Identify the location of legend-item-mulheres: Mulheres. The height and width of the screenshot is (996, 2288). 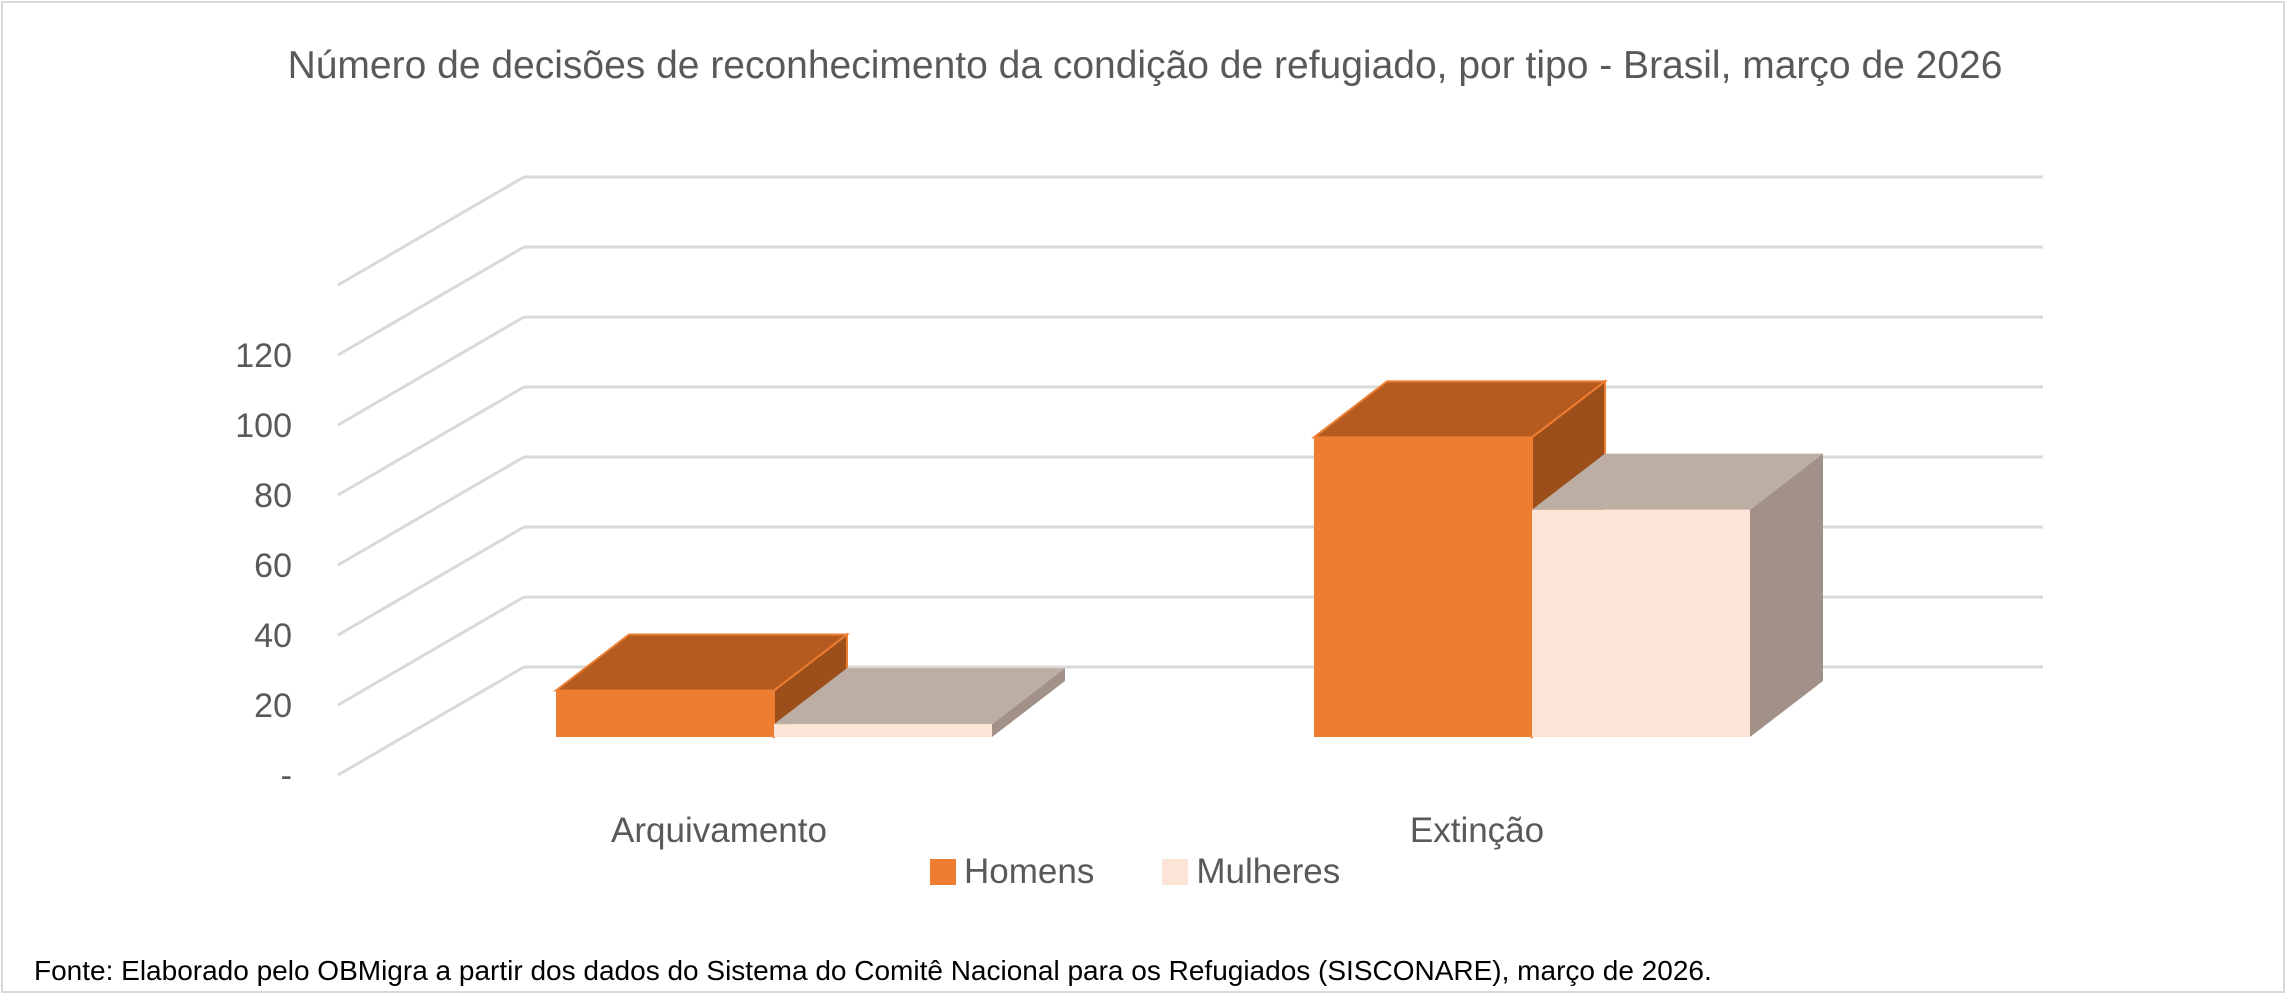
(1251, 872).